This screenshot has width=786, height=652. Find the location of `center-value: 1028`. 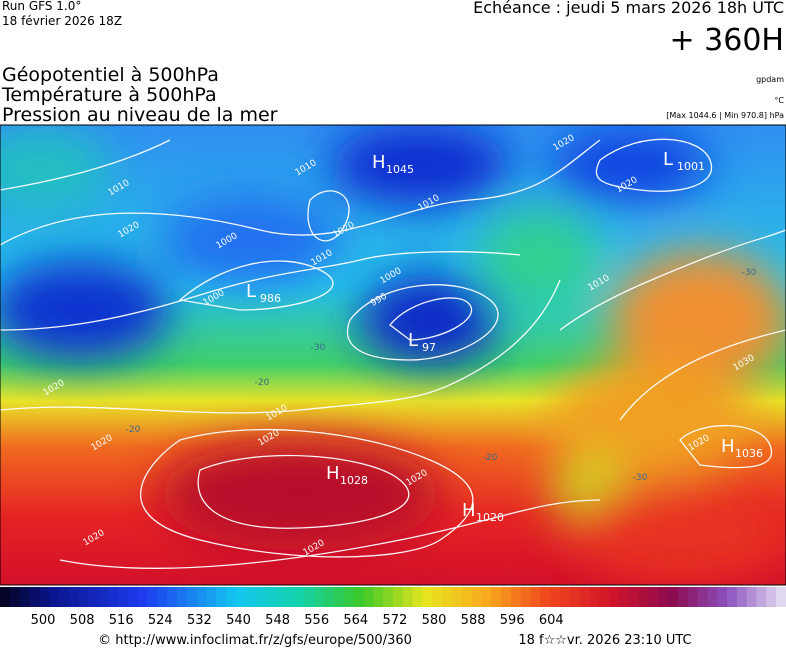

center-value: 1028 is located at coordinates (354, 480).